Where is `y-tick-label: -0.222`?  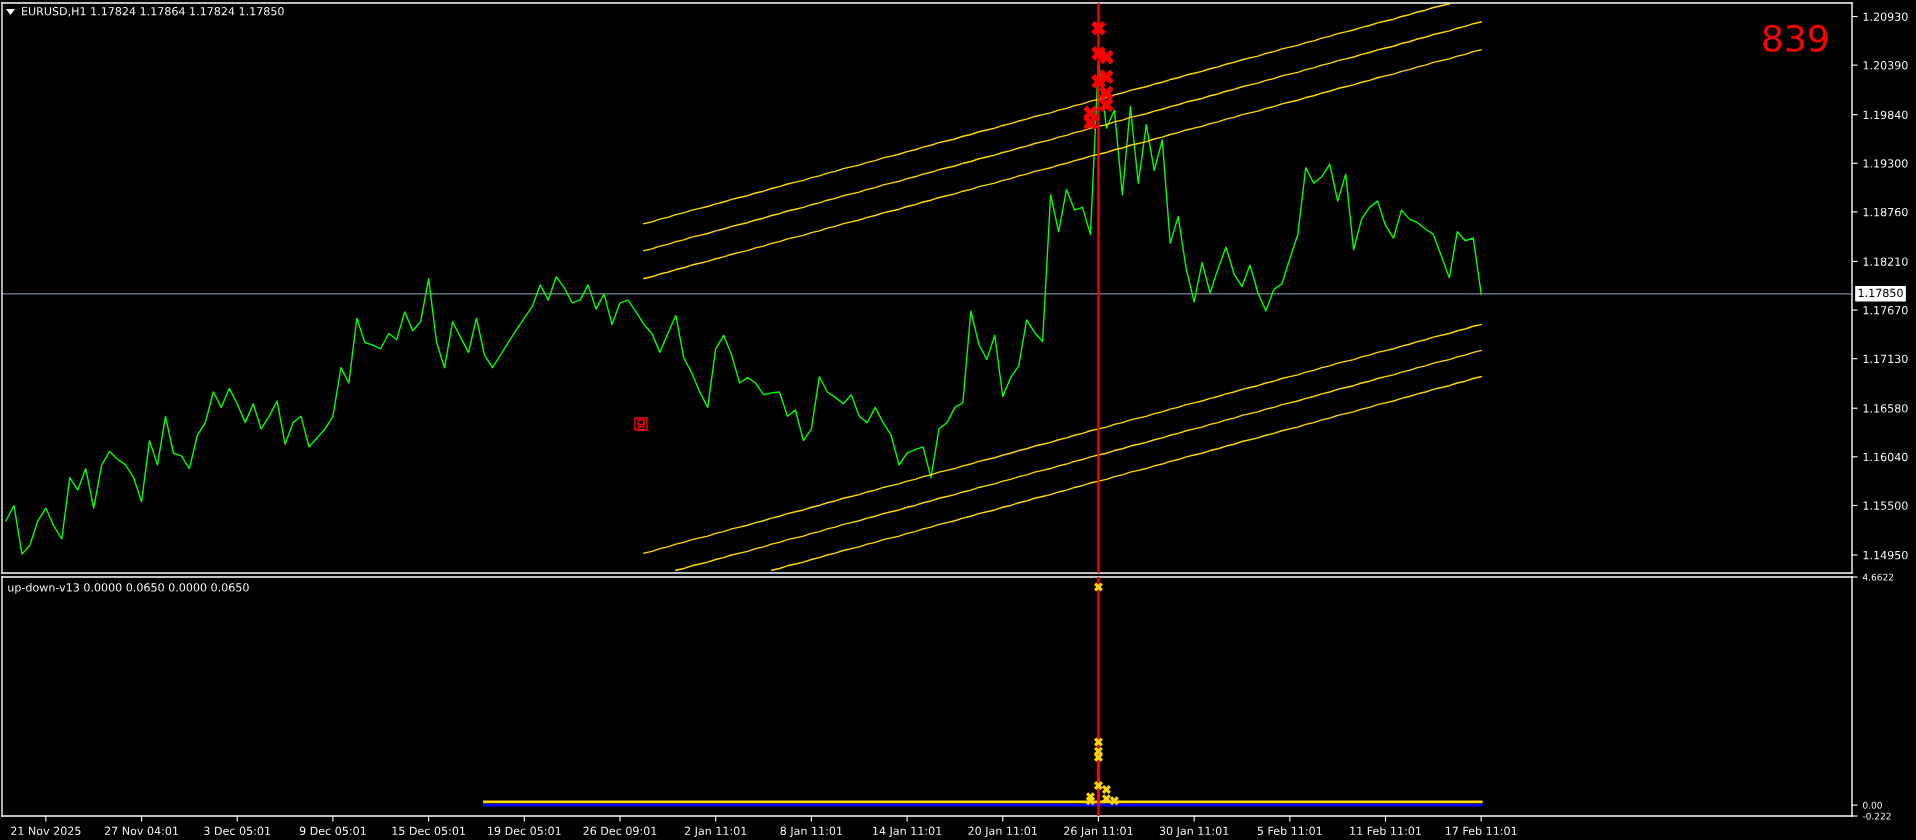
y-tick-label: -0.222 is located at coordinates (1876, 816).